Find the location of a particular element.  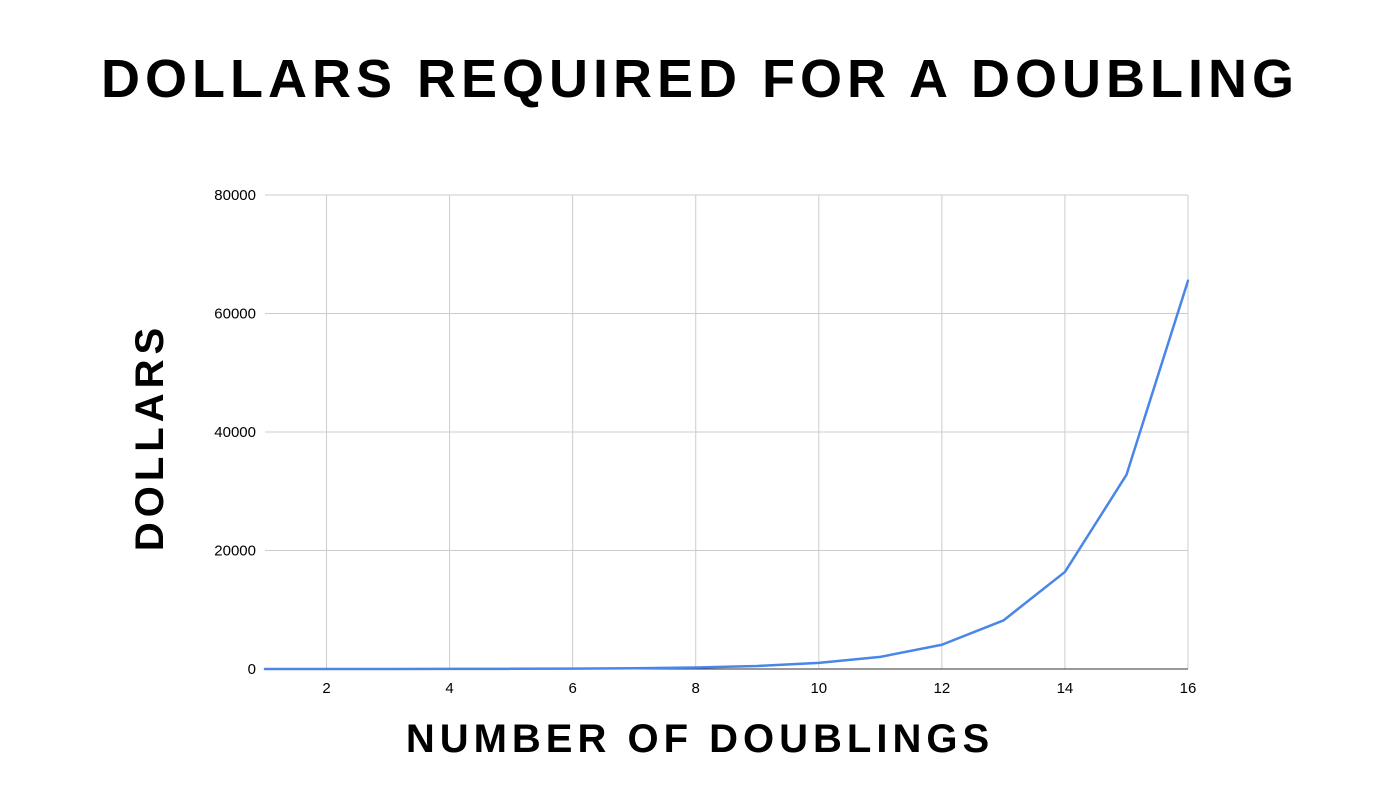

y-axis-ticks: 0 20000 40000 60000 80000 is located at coordinates (235, 432).